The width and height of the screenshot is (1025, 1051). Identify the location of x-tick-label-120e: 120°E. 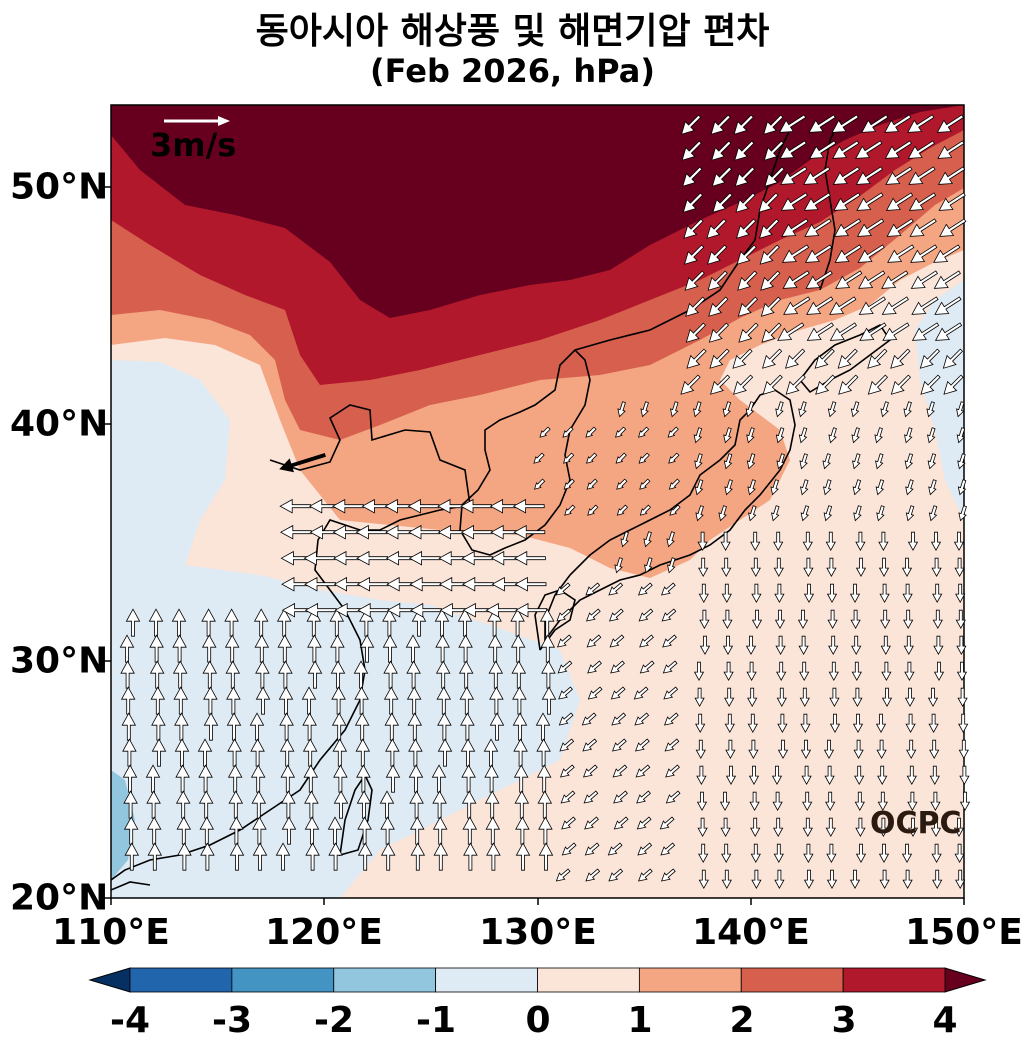
(324, 932).